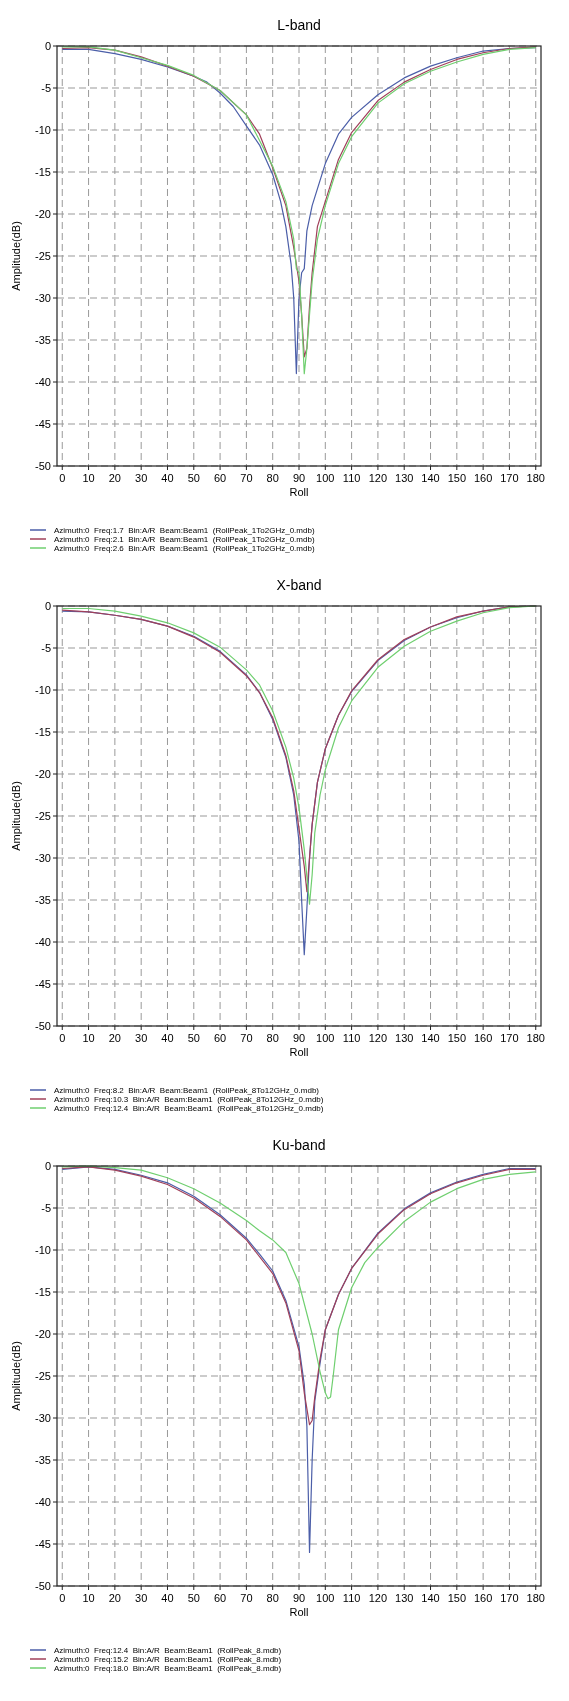  I want to click on legend-label: Azimuth:0 Freq:2.1 Bin:A/R Beam:Beam1 (RollPeak_1To2GHz_0.mdb), so click(184, 539).